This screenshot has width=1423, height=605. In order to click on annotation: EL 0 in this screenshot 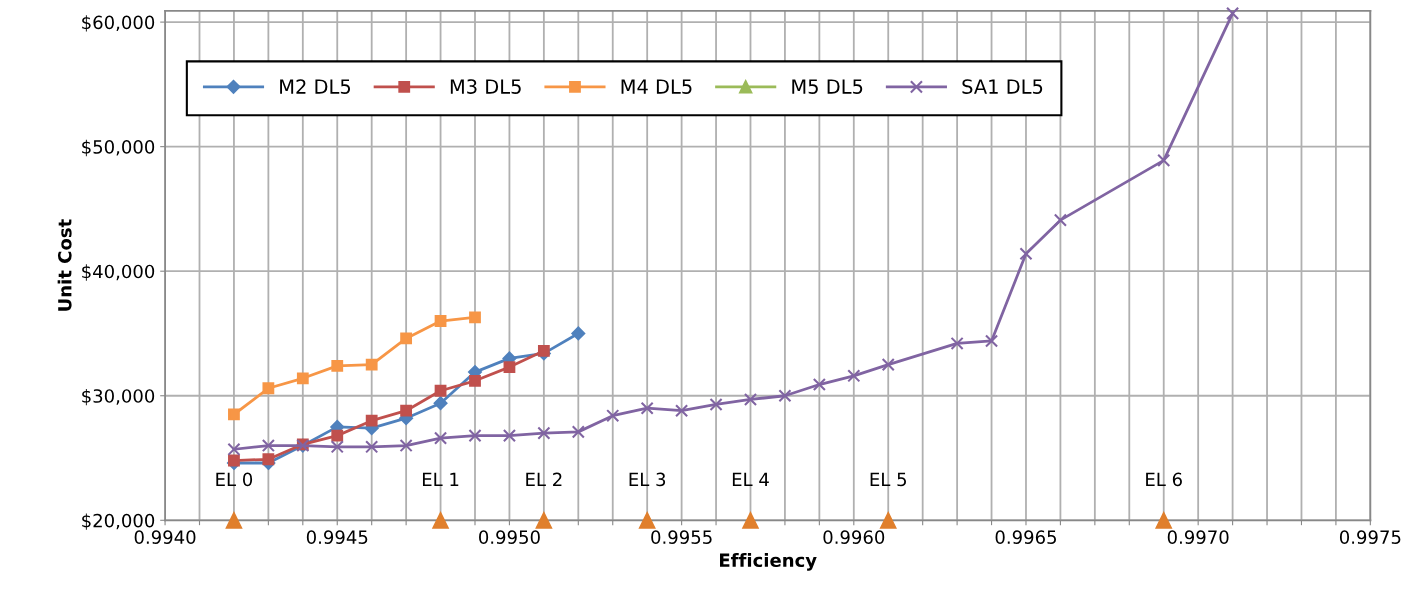, I will do `click(234, 479)`.